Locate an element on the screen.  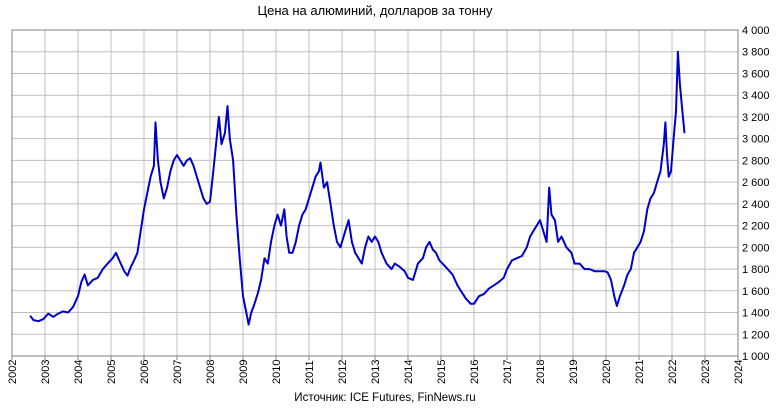
x-tick-label: 2013 is located at coordinates (376, 372).